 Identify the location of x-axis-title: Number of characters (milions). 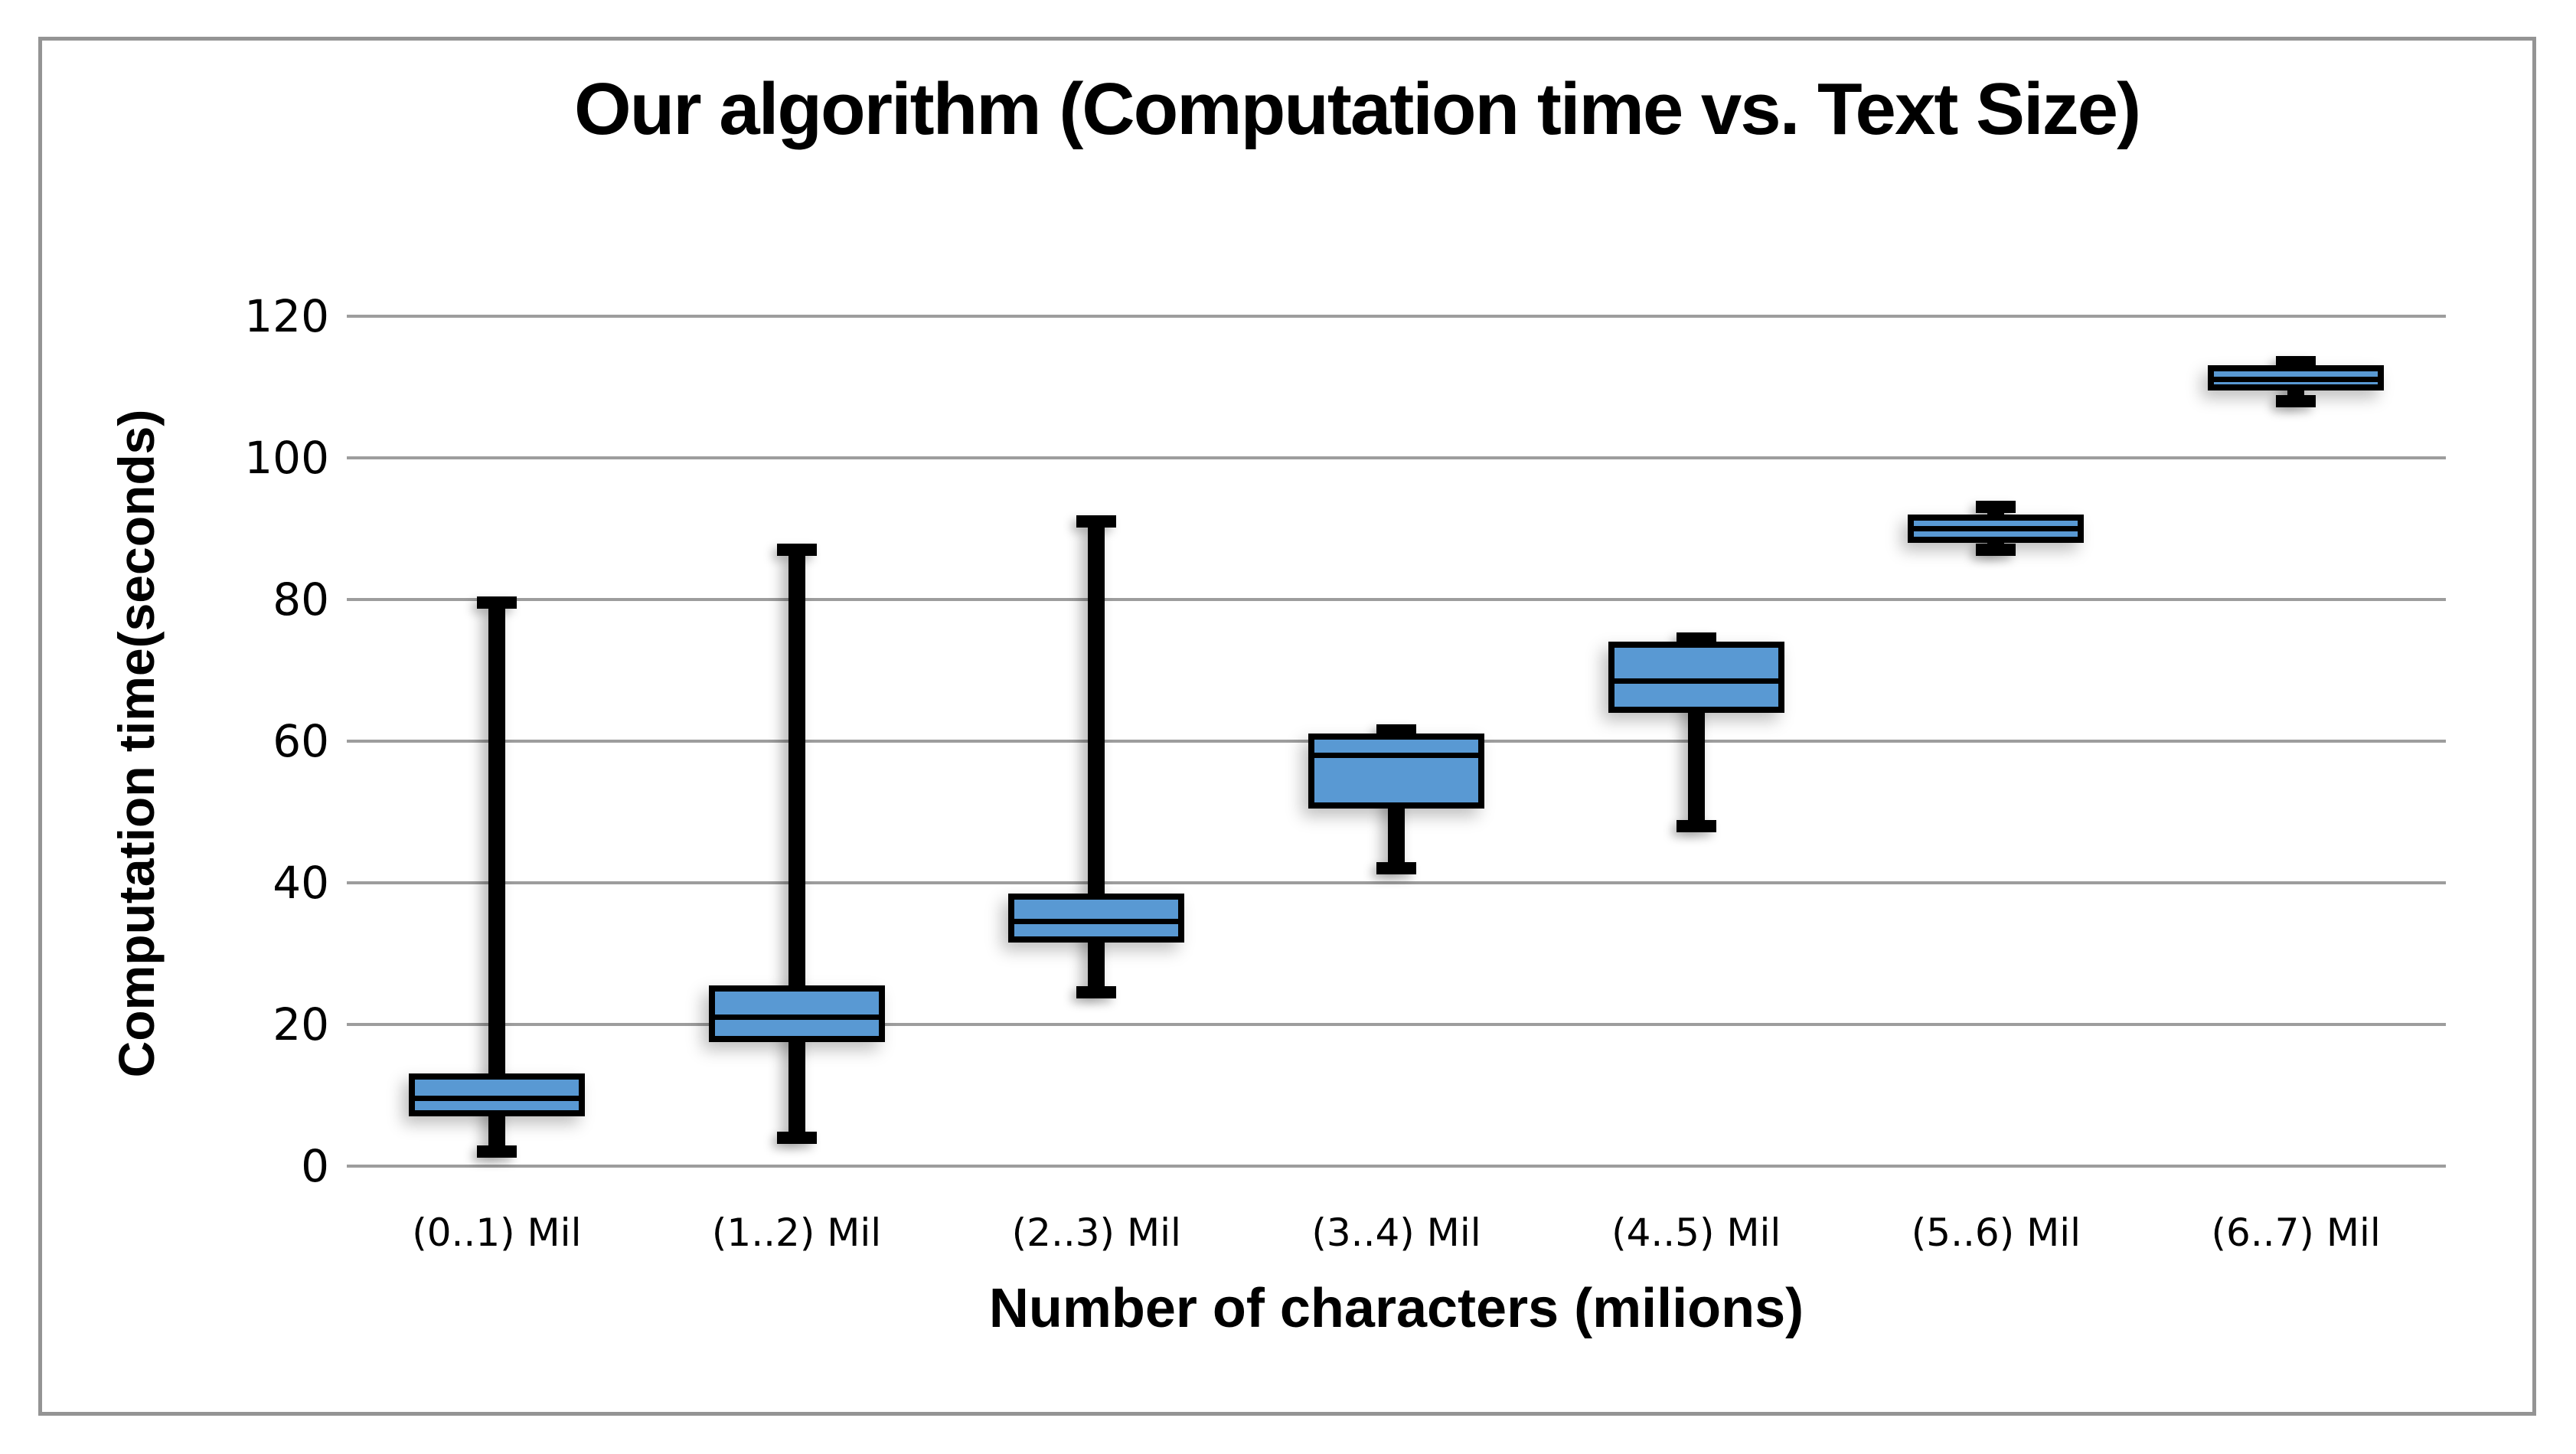
(1396, 1308).